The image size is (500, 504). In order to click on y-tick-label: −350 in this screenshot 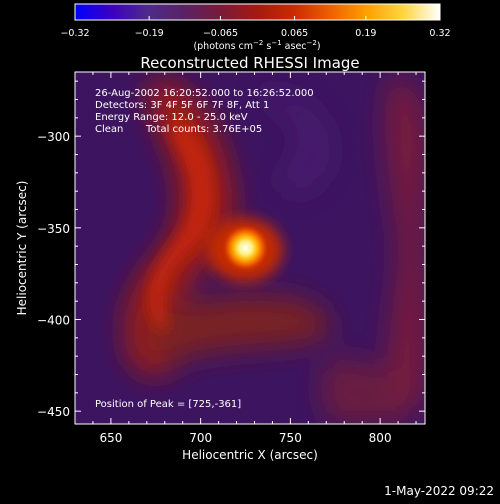, I will do `click(53, 229)`.